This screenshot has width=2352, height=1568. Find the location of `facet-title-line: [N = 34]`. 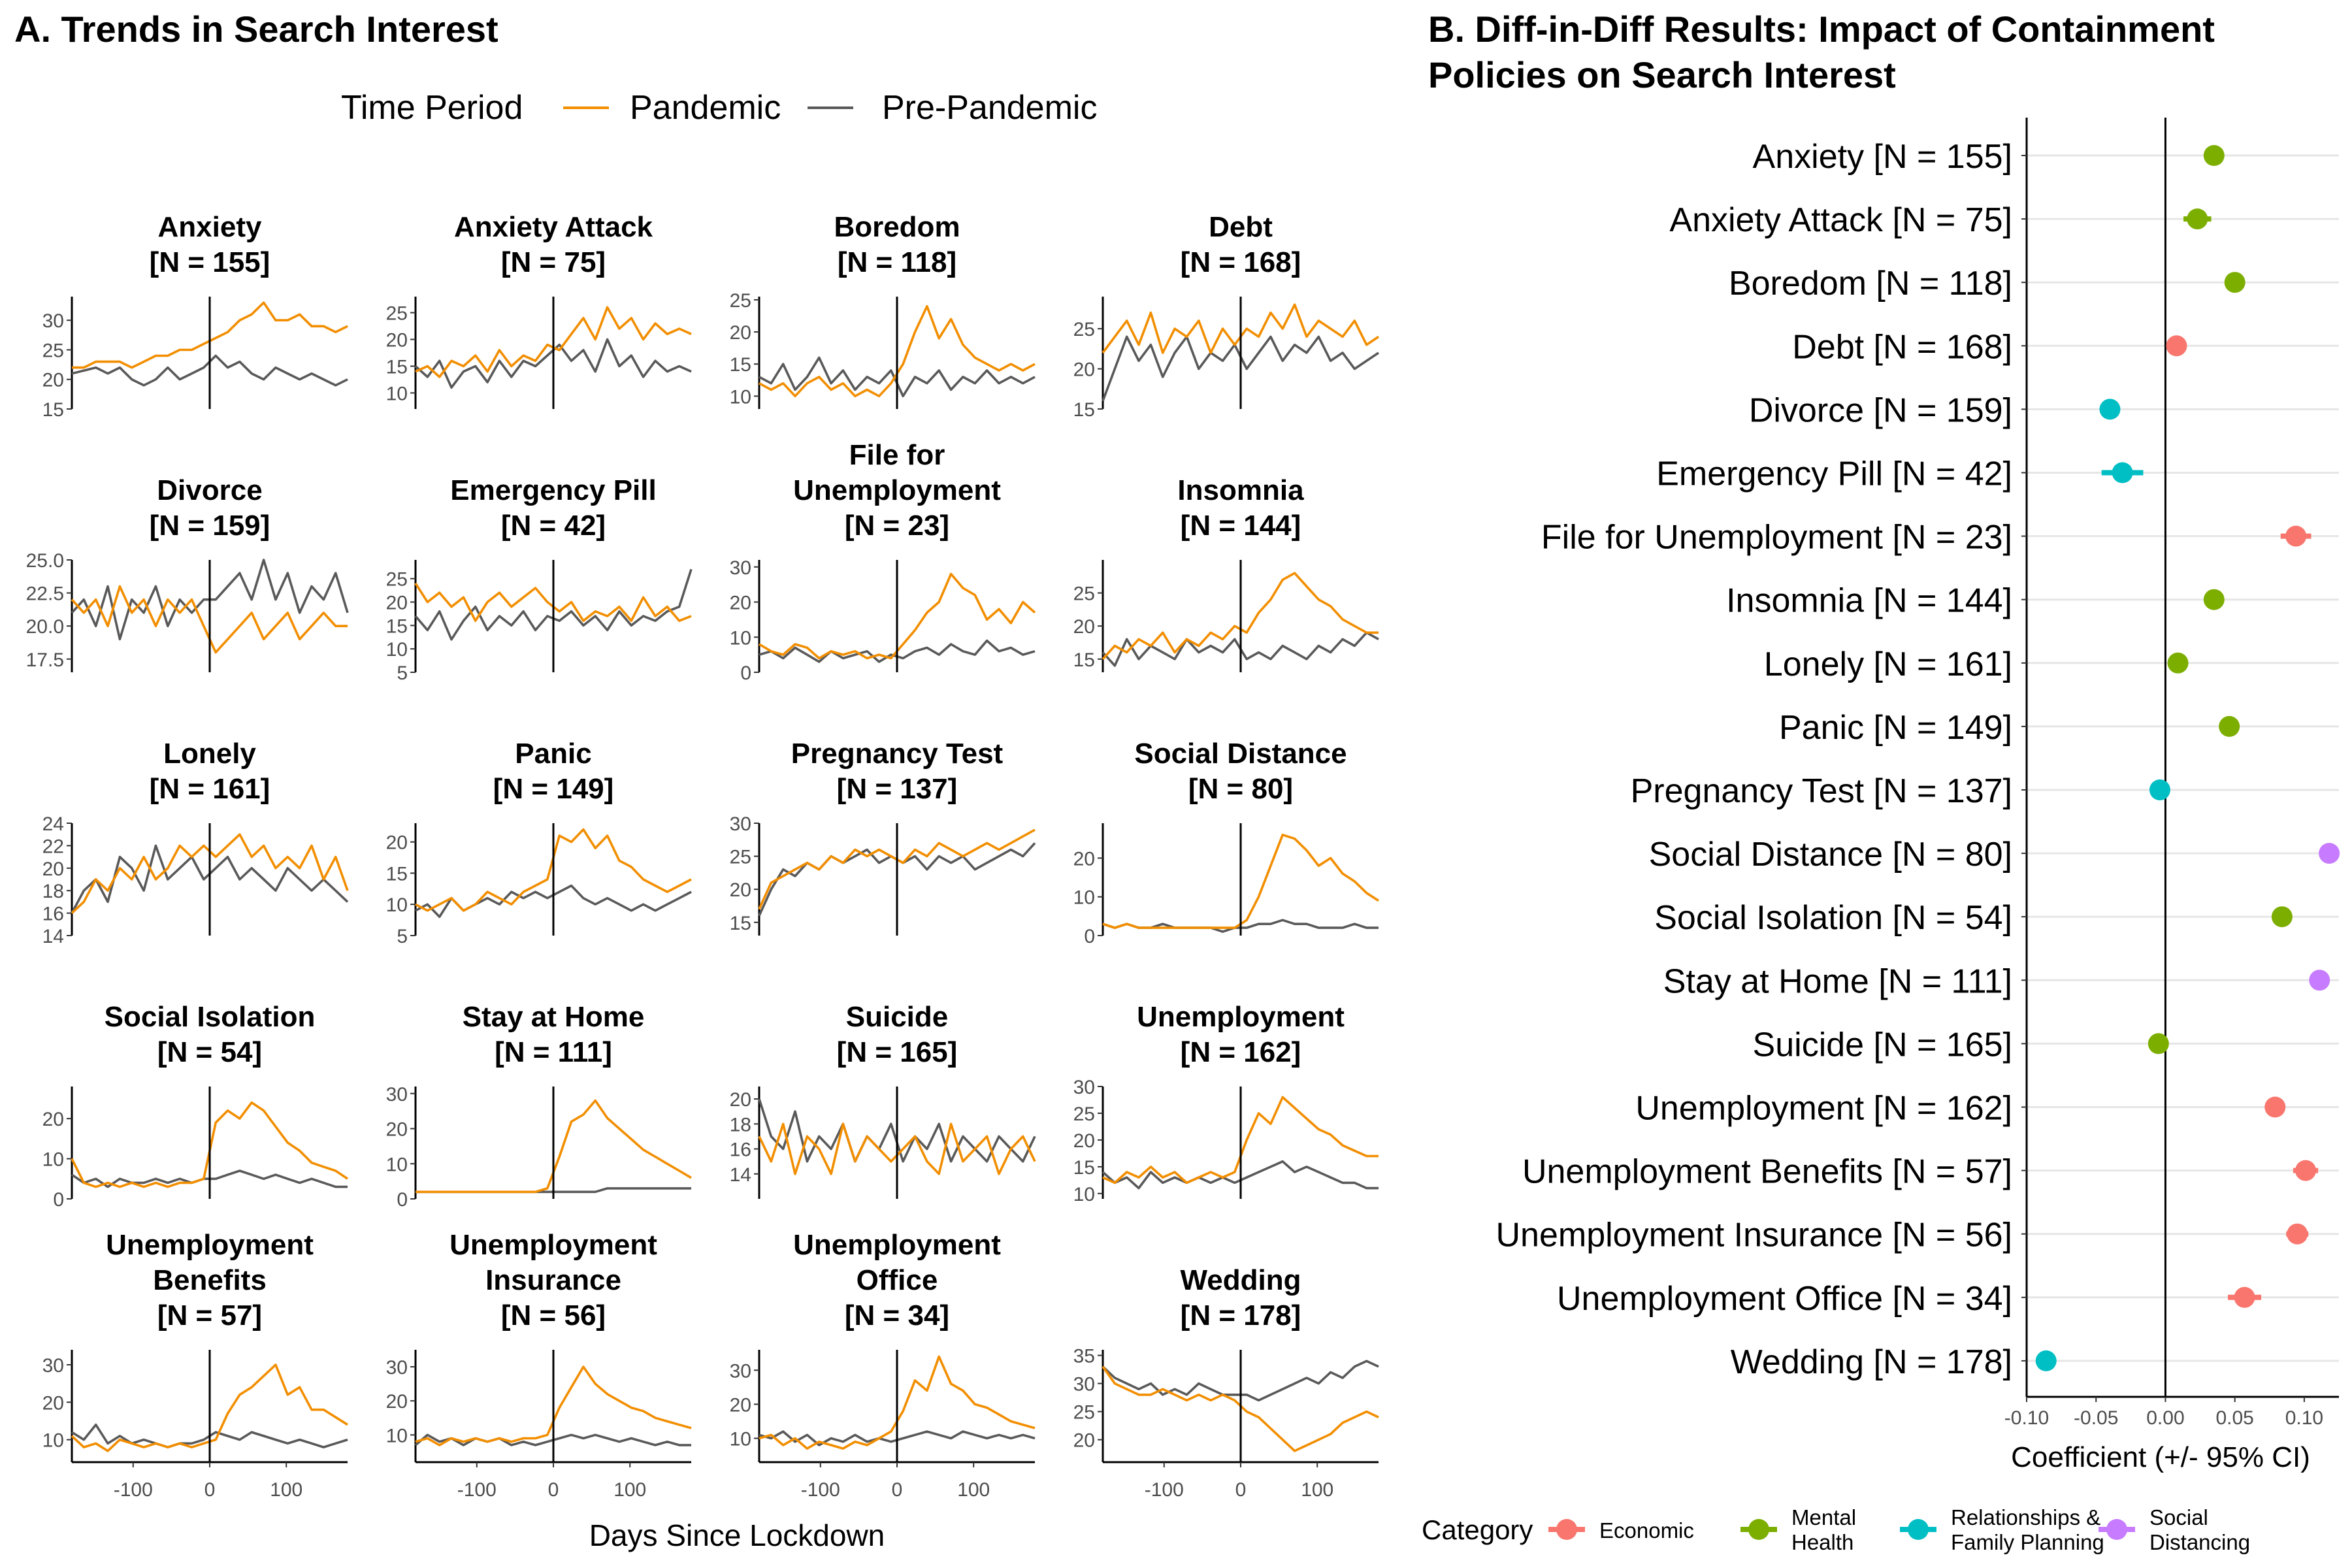

facet-title-line: [N = 34] is located at coordinates (897, 1315).